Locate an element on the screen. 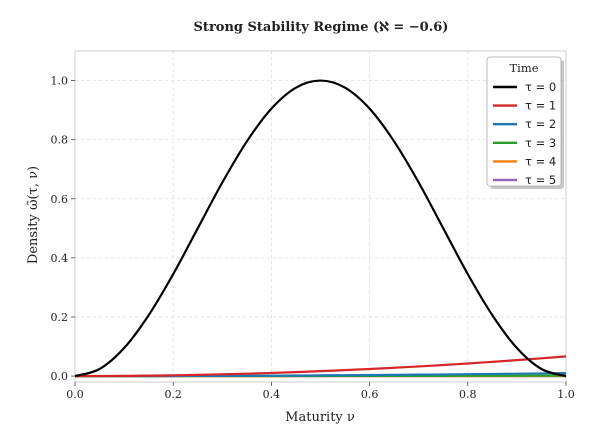 The height and width of the screenshot is (434, 594). x-tick-label: 1.0 is located at coordinates (566, 394).